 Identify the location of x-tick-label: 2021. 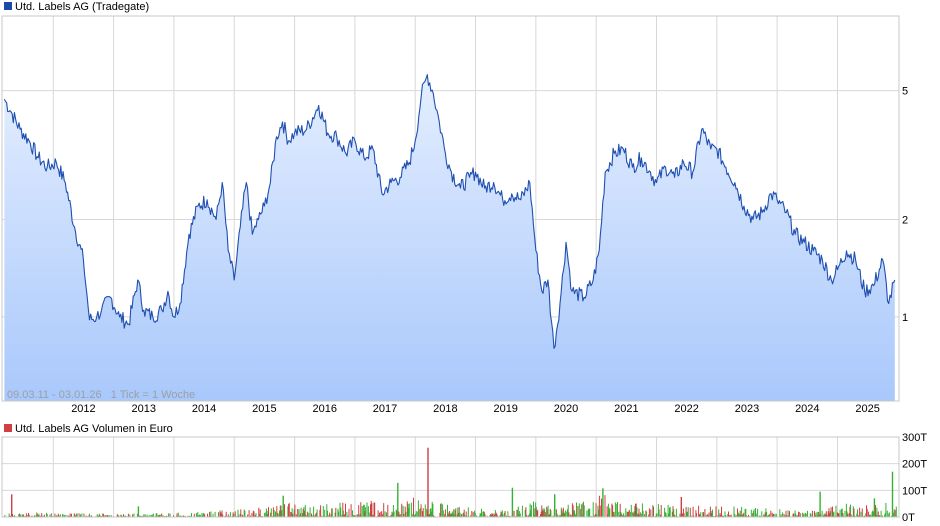
(626, 409).